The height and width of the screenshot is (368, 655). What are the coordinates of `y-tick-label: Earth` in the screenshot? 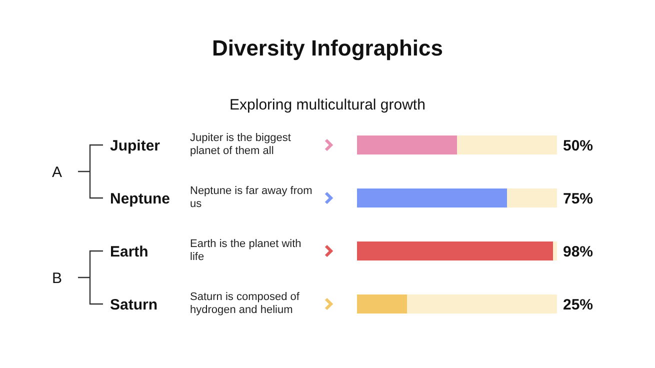 It's located at (129, 251).